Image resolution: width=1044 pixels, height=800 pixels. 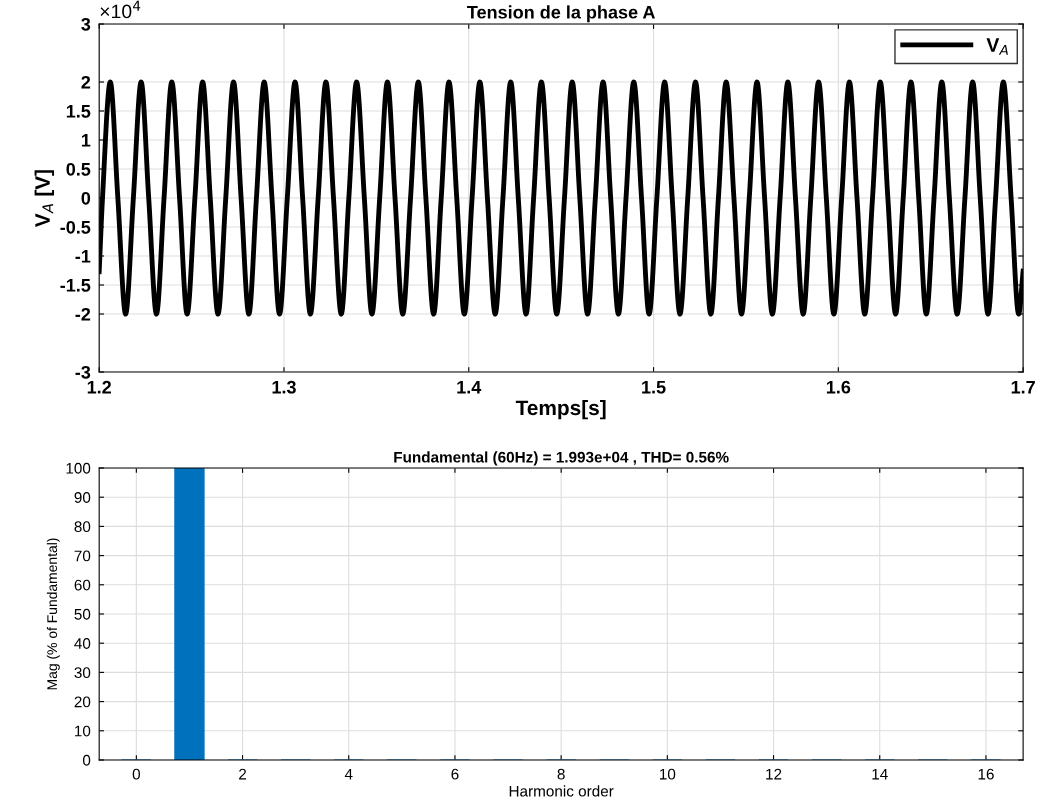 I want to click on y-tick-label: -1.5, so click(x=75, y=285).